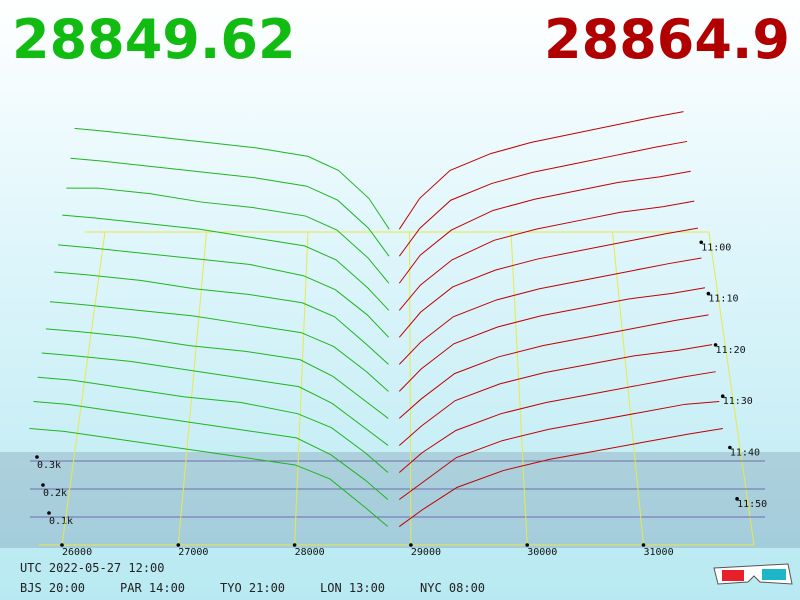 The image size is (800, 600). I want to click on time-tick-label: 11:30, so click(738, 401).